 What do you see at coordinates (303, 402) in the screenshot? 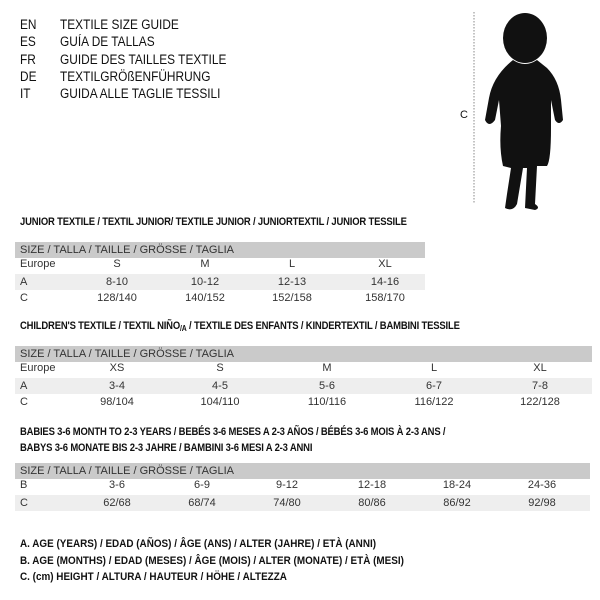
I see `table-row: C 98/104 104/110 110/116 116/122 122/128` at bounding box center [303, 402].